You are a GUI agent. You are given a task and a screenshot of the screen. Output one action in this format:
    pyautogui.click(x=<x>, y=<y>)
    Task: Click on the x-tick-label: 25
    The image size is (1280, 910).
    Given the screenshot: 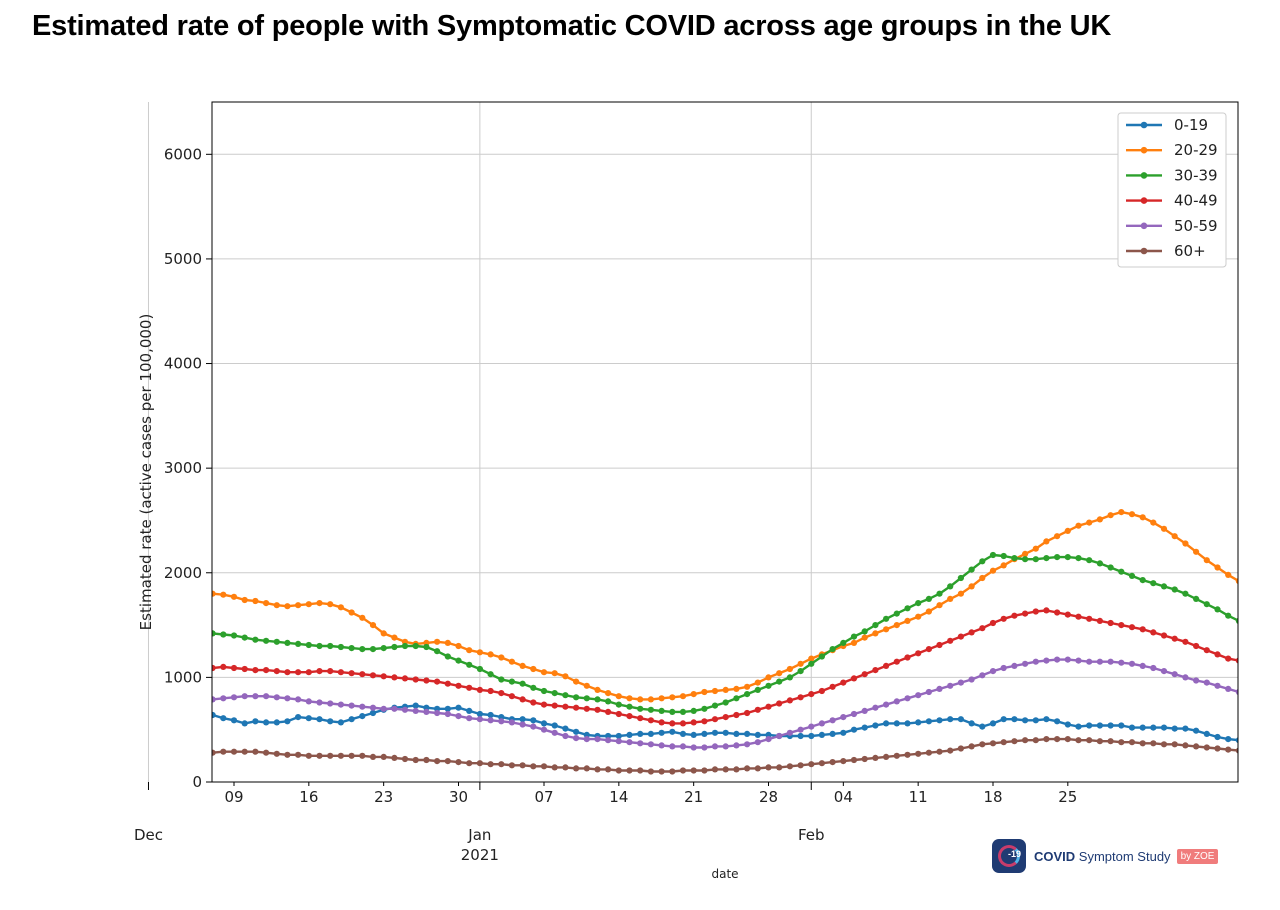 What is the action you would take?
    pyautogui.click(x=1067, y=797)
    